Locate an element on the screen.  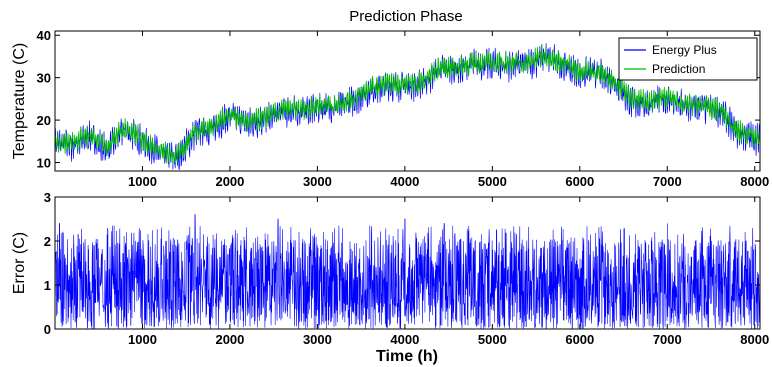
bottom-y-tick-label: 3 is located at coordinates (47, 197).